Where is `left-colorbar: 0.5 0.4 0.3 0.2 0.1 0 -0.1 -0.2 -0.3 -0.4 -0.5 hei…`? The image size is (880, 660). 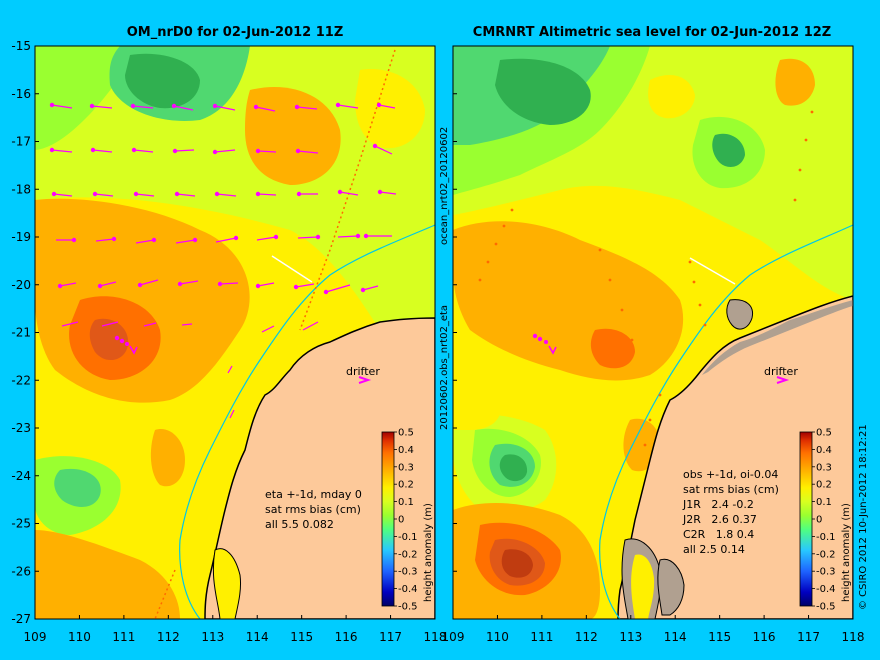 left-colorbar: 0.5 0.4 0.3 0.2 0.1 0 -0.1 -0.2 -0.3 -0.4 -0.5 hei… is located at coordinates (407, 520).